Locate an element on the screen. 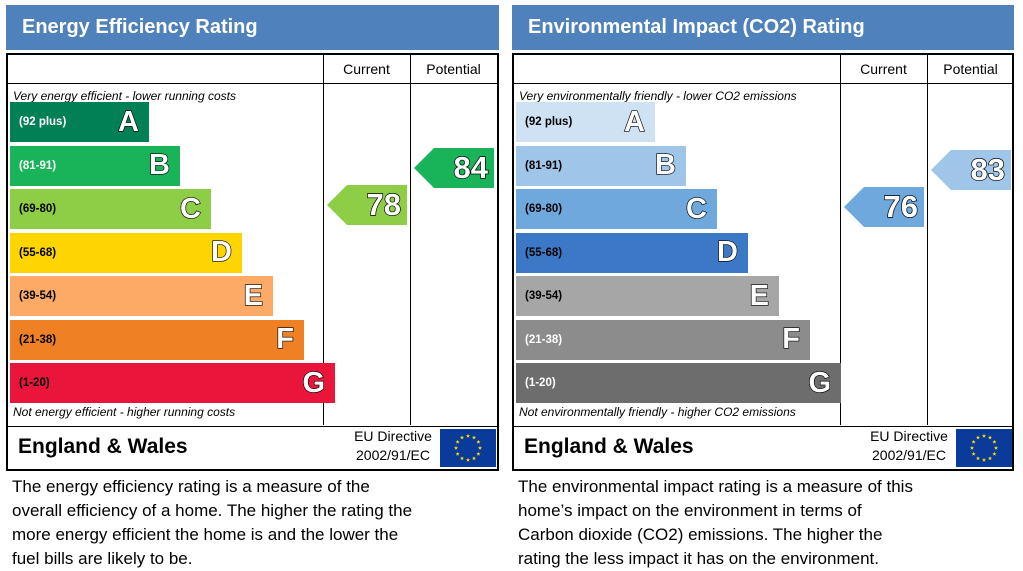 This screenshot has width=1023, height=571. energy-efficiency-title: Energy Efficiency Rating is located at coordinates (252, 27).